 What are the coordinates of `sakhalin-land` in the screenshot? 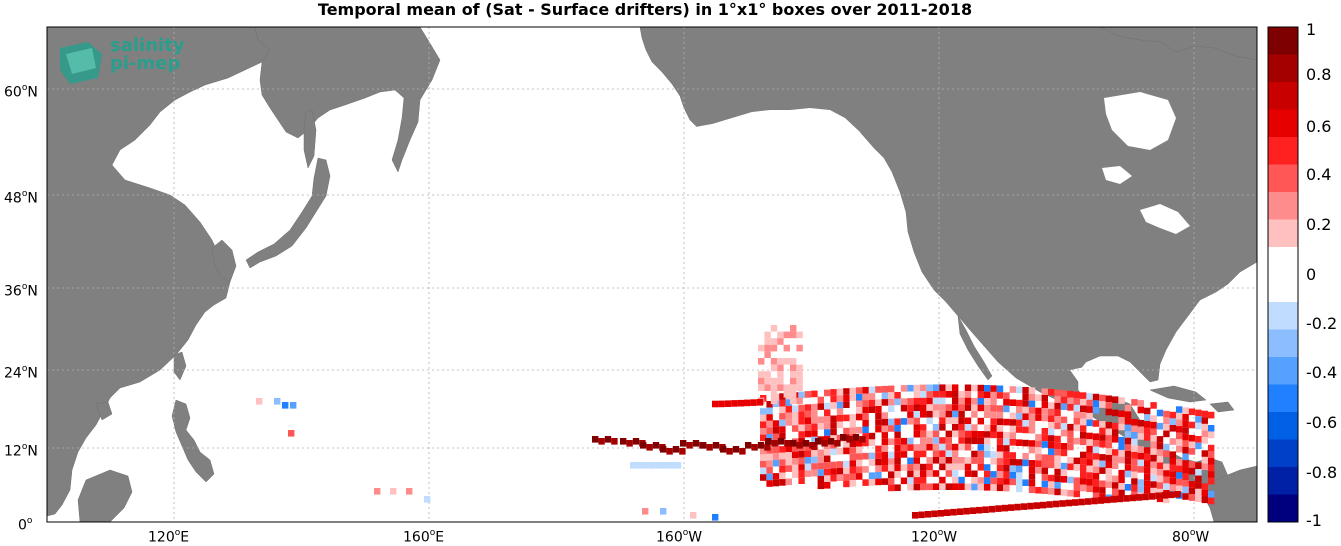 It's located at (310, 139).